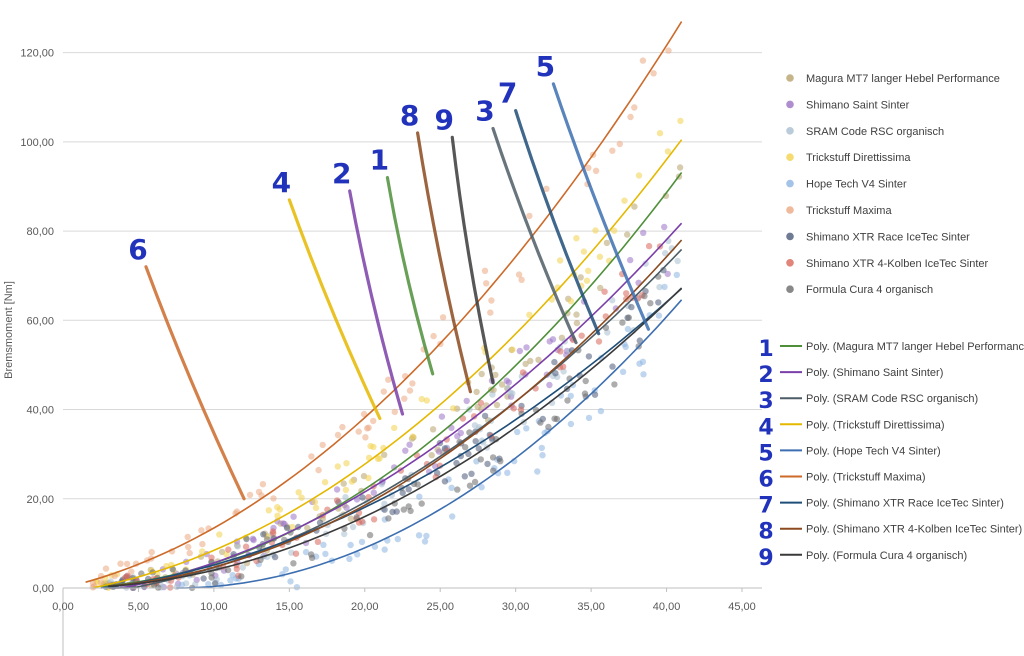 The image size is (1024, 656). I want to click on marker-number: 7, so click(507, 93).